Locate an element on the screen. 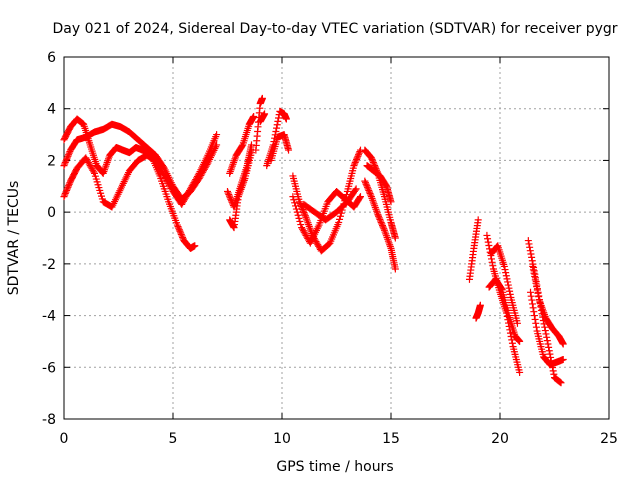 The height and width of the screenshot is (480, 640). y-tick-label: -8 is located at coordinates (49, 420).